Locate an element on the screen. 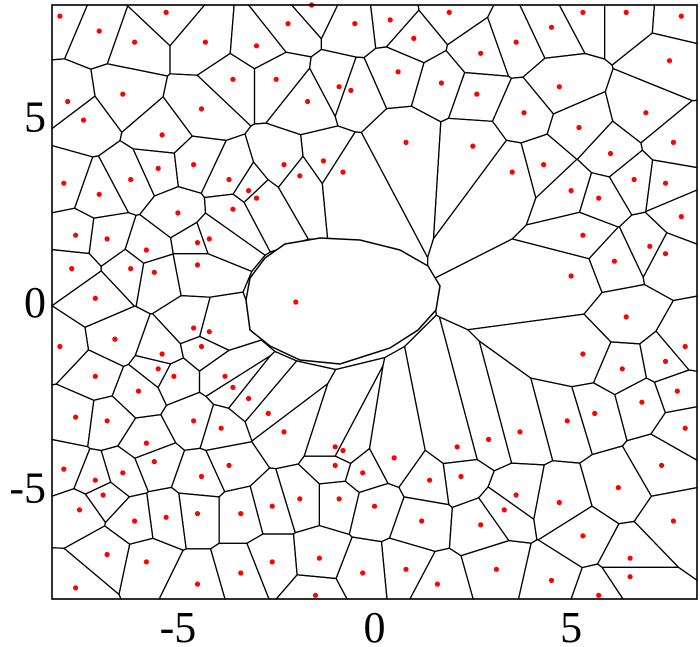 The height and width of the screenshot is (647, 700). central-void is located at coordinates (343, 301).